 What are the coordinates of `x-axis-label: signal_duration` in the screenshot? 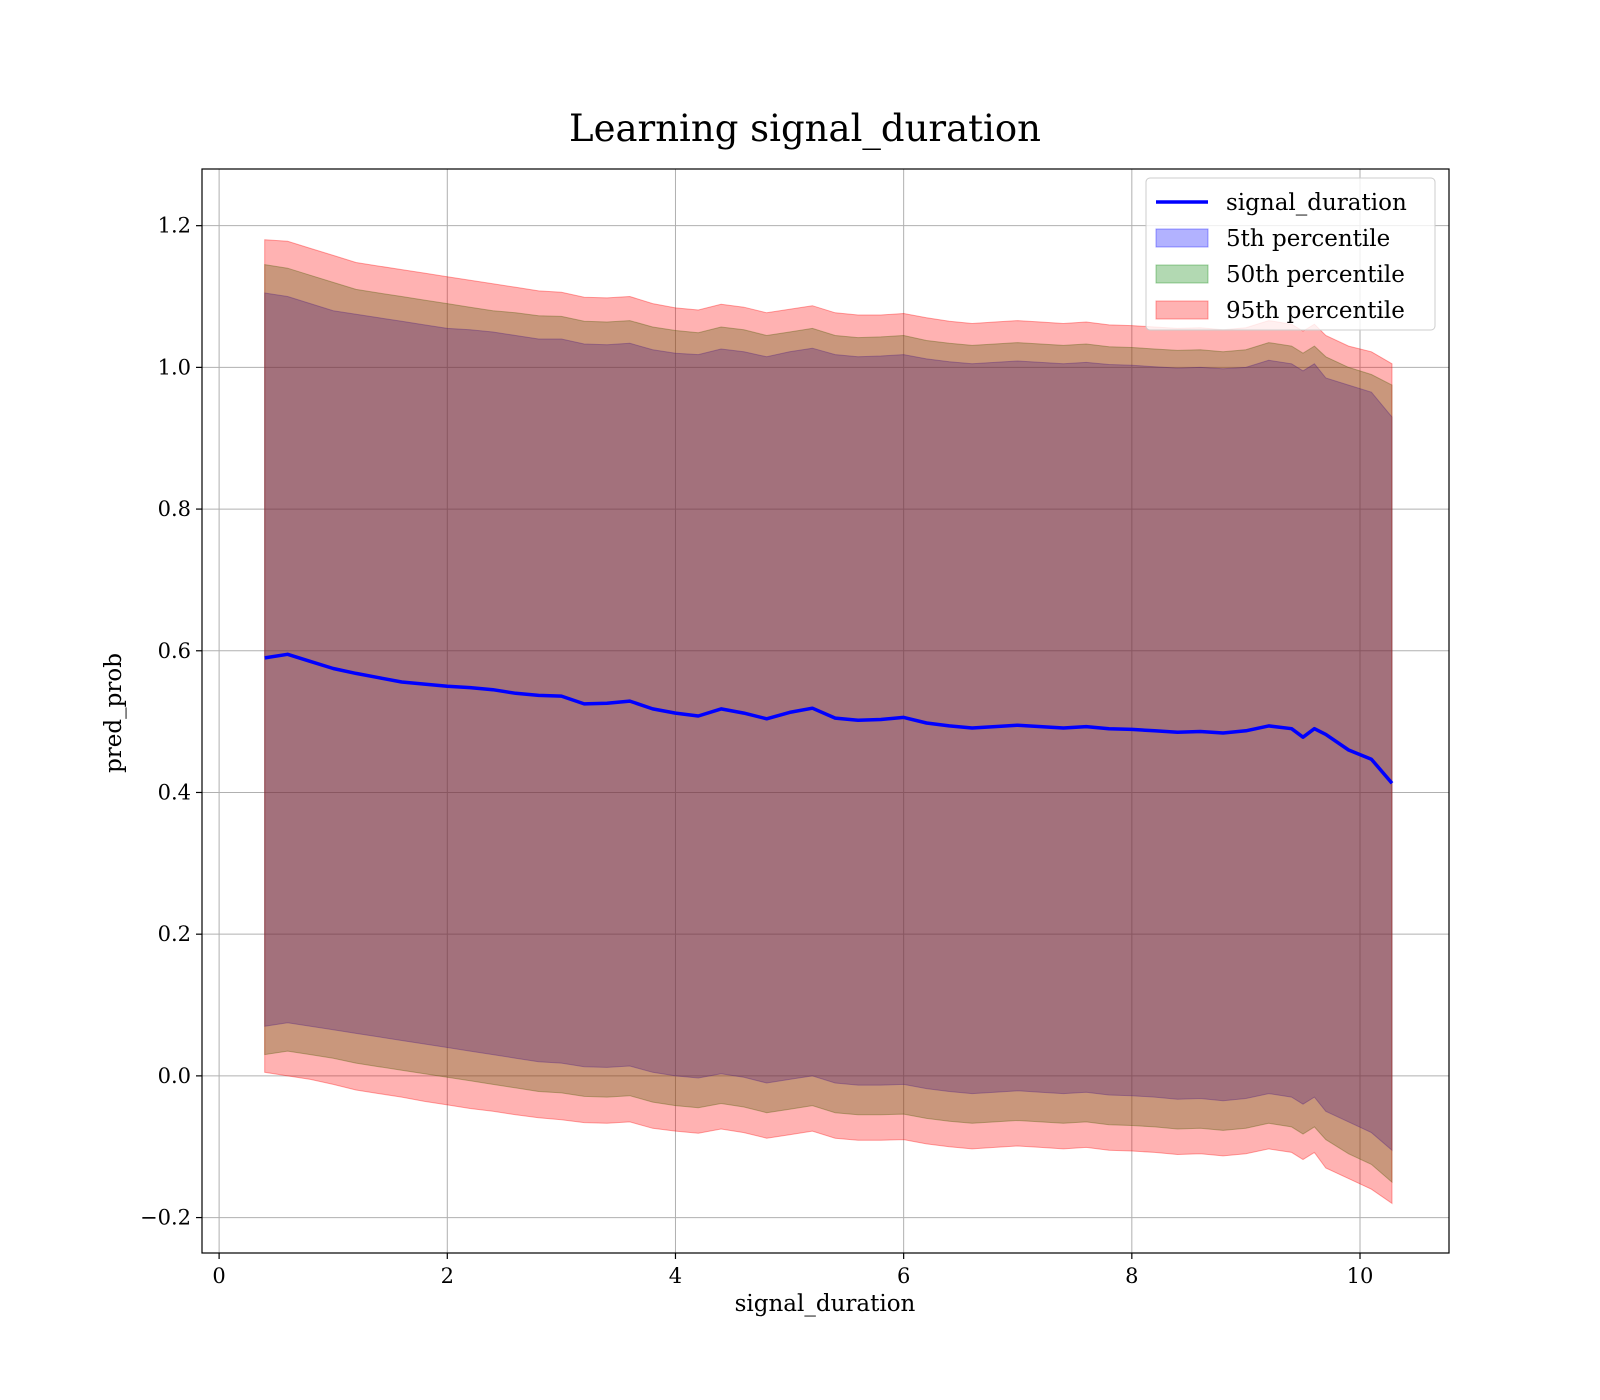 It's located at (825, 1304).